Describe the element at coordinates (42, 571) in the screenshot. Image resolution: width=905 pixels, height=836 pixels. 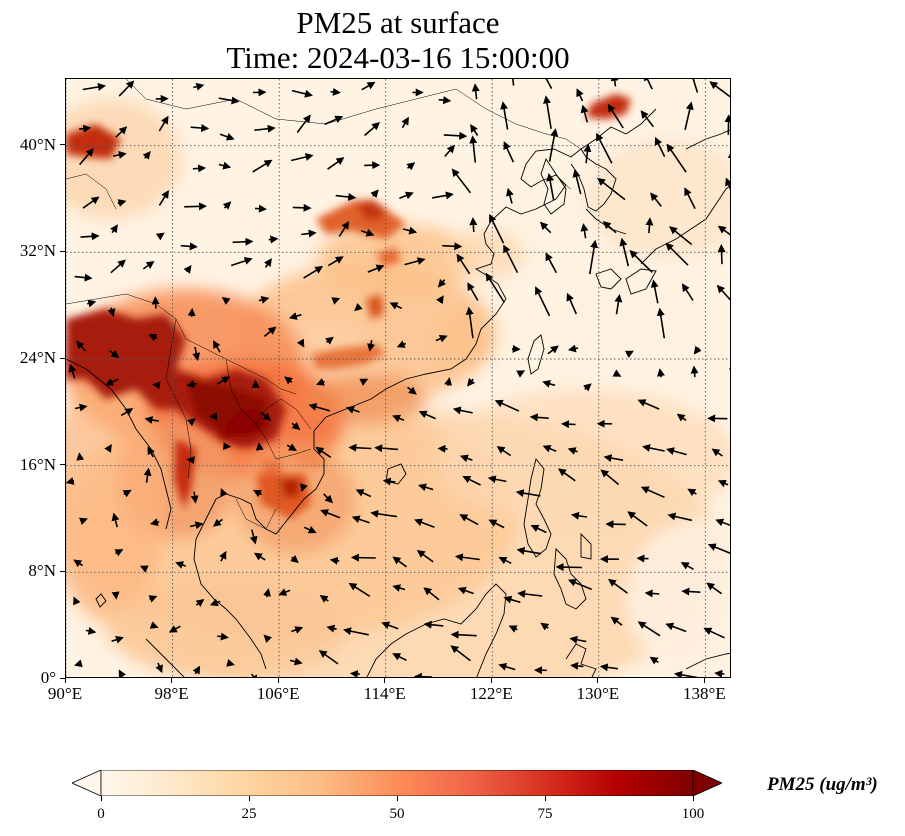
I see `lat-tick-label: 8°N` at that location.